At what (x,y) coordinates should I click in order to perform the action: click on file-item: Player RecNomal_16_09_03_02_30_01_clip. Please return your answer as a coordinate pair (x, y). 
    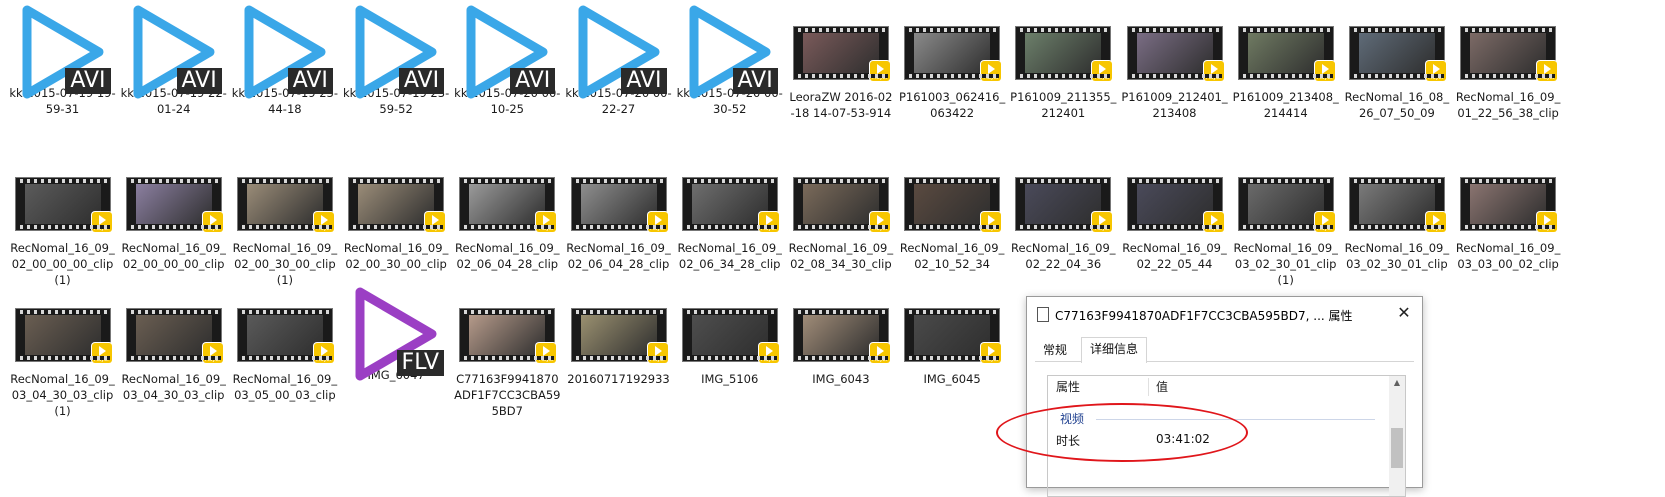
    Looking at the image, I should click on (1396, 214).